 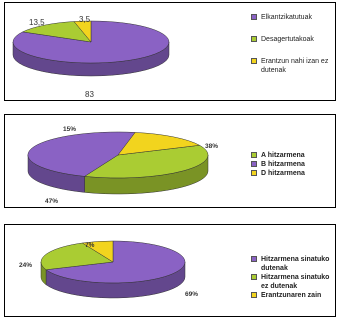 I want to click on data-label: 47%, so click(x=51, y=201).